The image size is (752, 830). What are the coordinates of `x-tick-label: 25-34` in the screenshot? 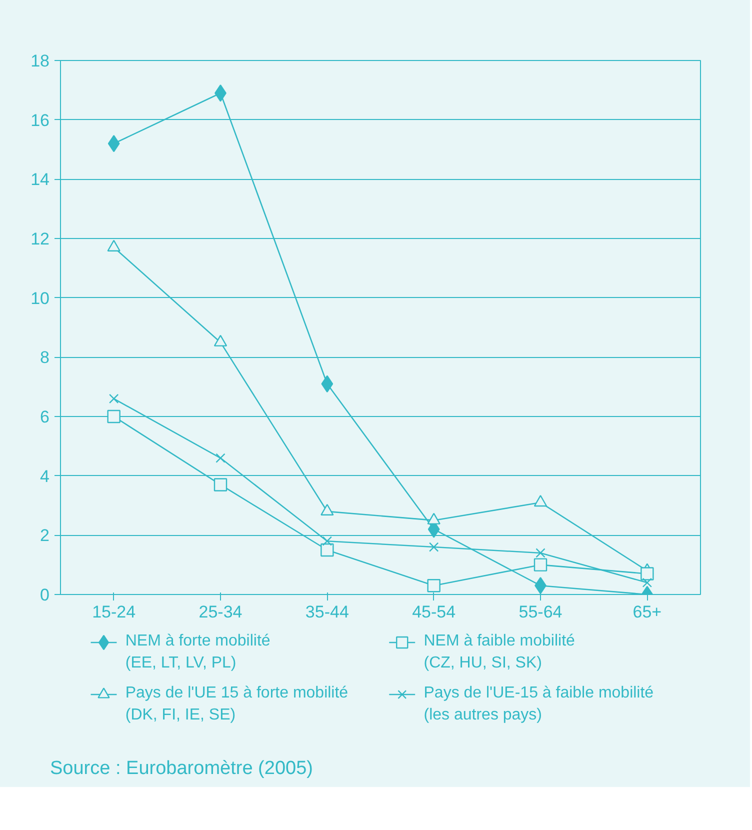 It's located at (220, 612).